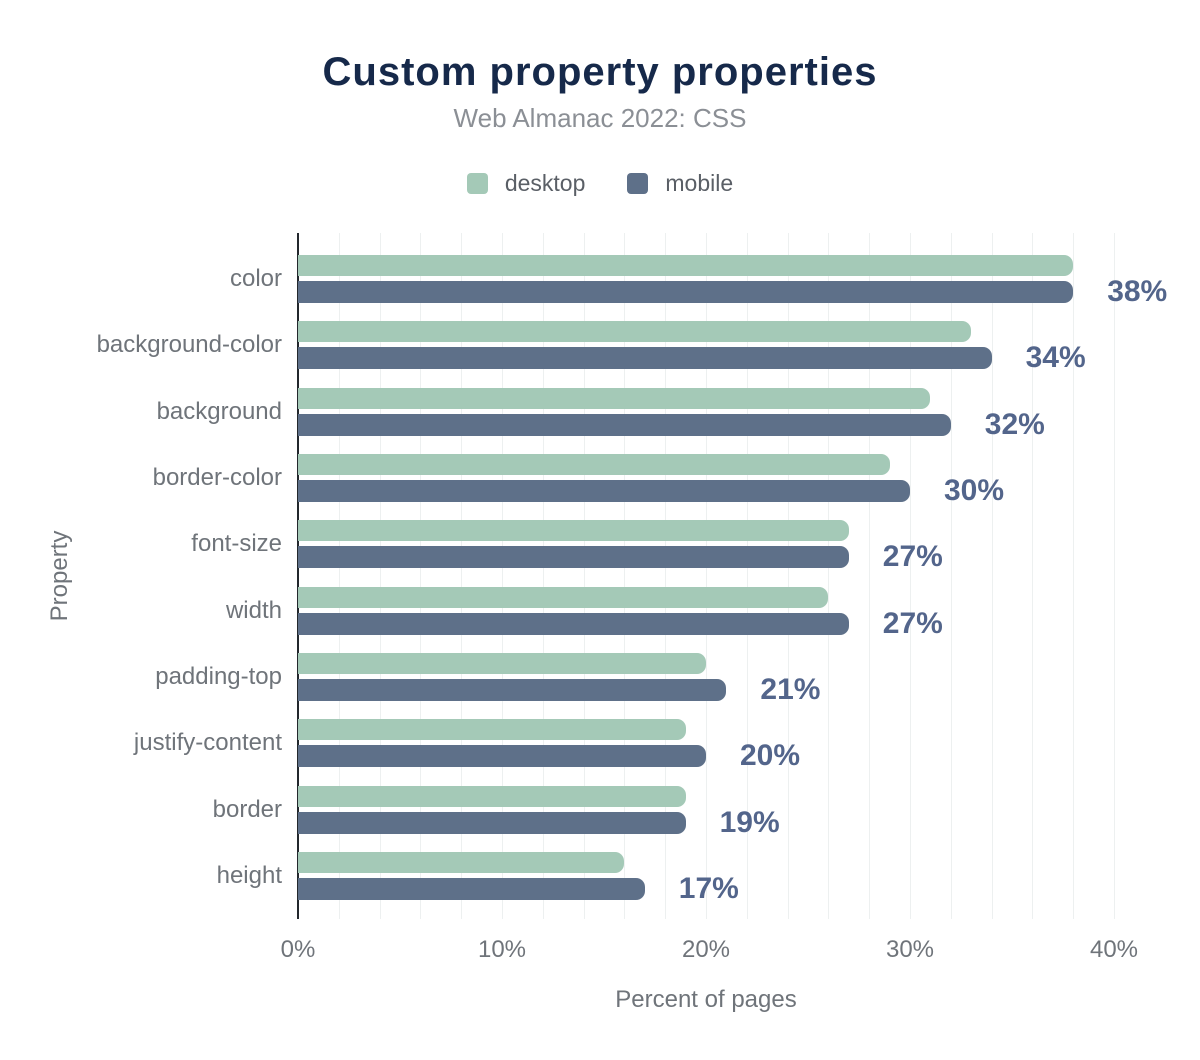 The width and height of the screenshot is (1200, 1060). Describe the element at coordinates (298, 949) in the screenshot. I see `x-tick-label: 0%` at that location.